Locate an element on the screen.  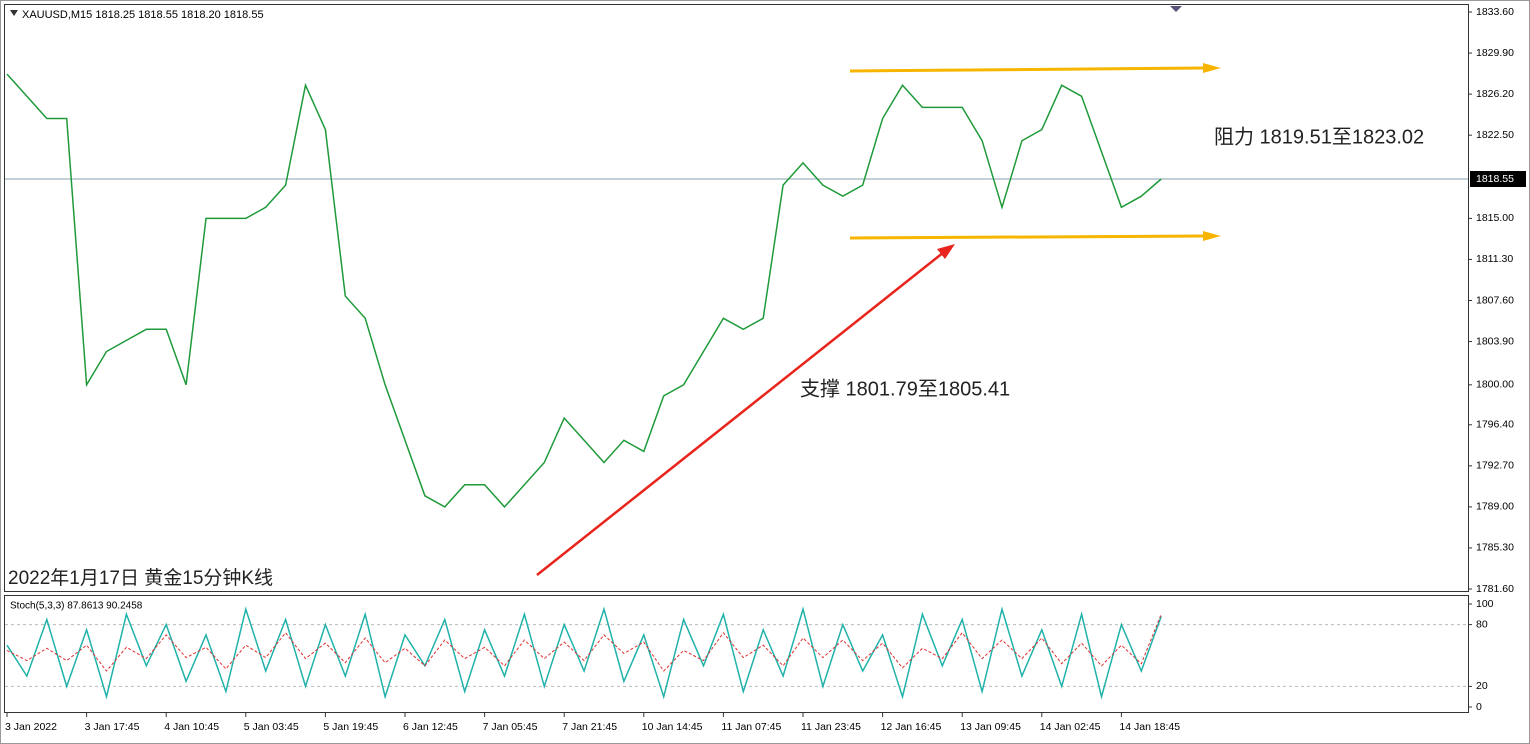
y-tick-label: 1829.90 is located at coordinates (1495, 53).